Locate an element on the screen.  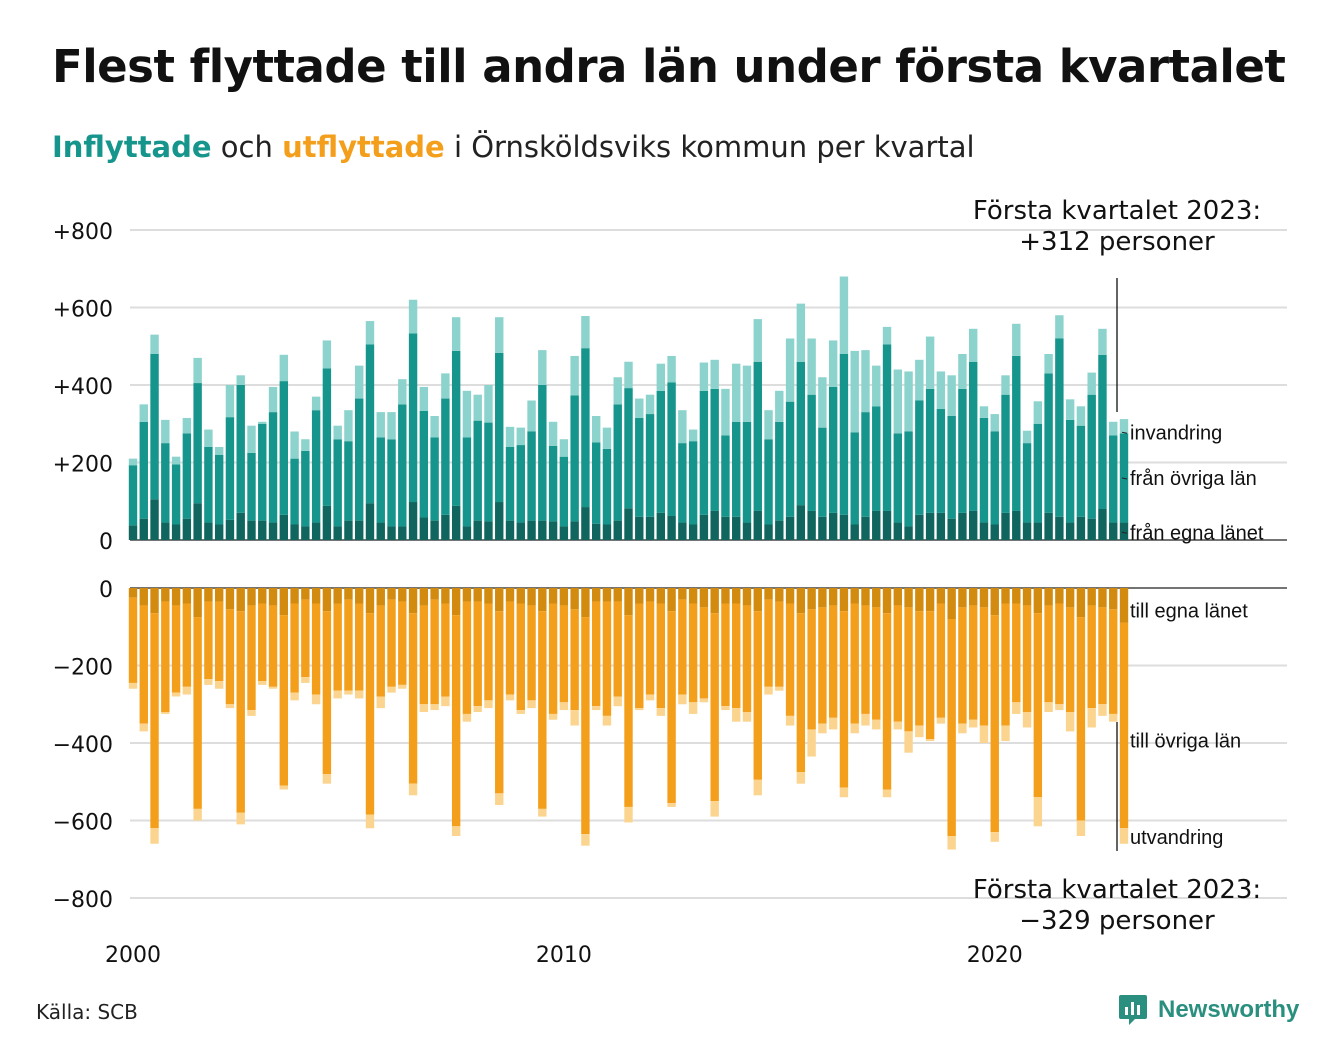
annotation-outflow-line2: −329 personer is located at coordinates (1117, 921).